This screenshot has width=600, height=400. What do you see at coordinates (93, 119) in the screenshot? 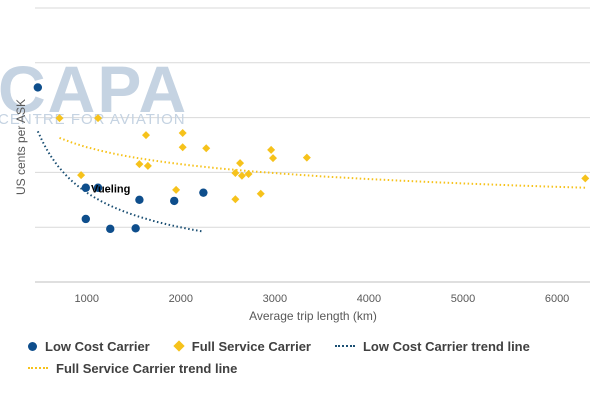
I see `watermark-subtitle: CENTRE FOR AVIATION` at bounding box center [93, 119].